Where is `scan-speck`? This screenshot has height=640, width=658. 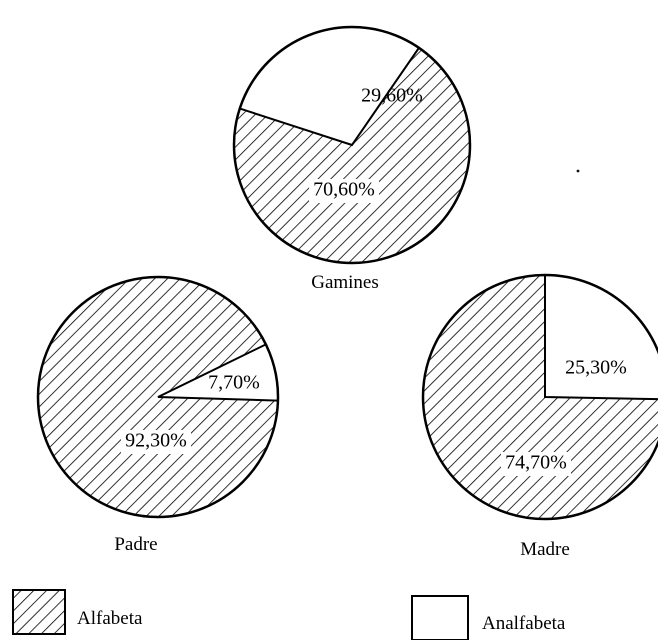
scan-speck is located at coordinates (578, 171).